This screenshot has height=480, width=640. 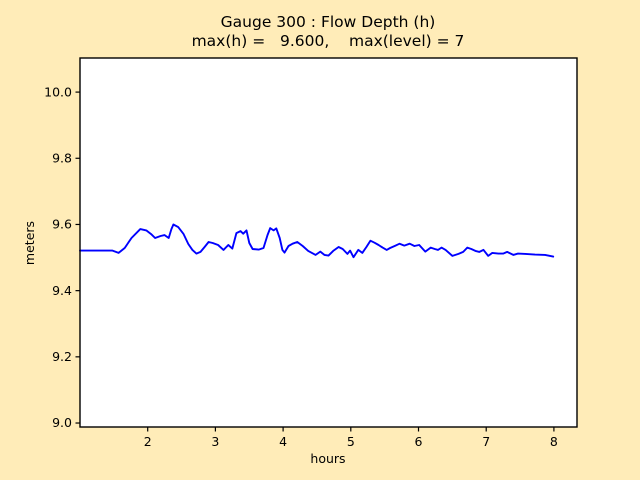 I want to click on y-tick-label: 9.8, so click(x=62, y=157).